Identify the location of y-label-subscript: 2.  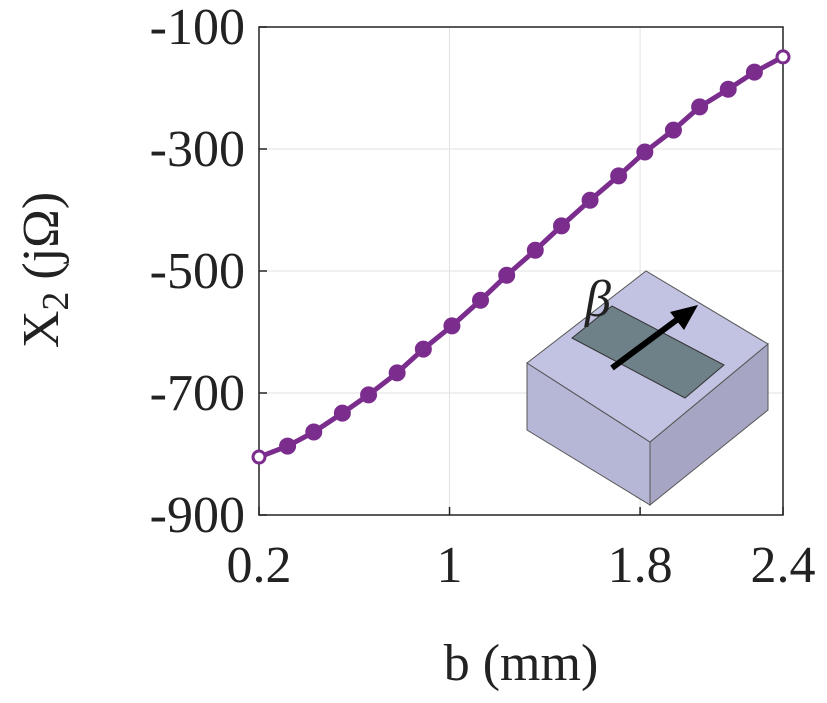
(56, 301).